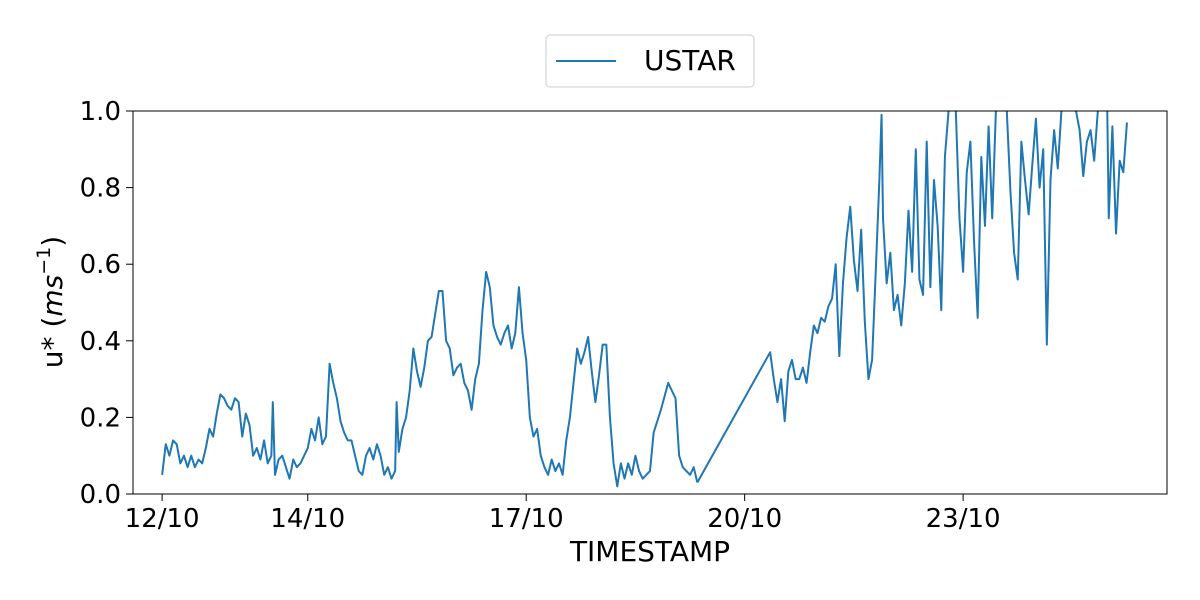  What do you see at coordinates (100, 342) in the screenshot?
I see `y-tick-label: 0.4` at bounding box center [100, 342].